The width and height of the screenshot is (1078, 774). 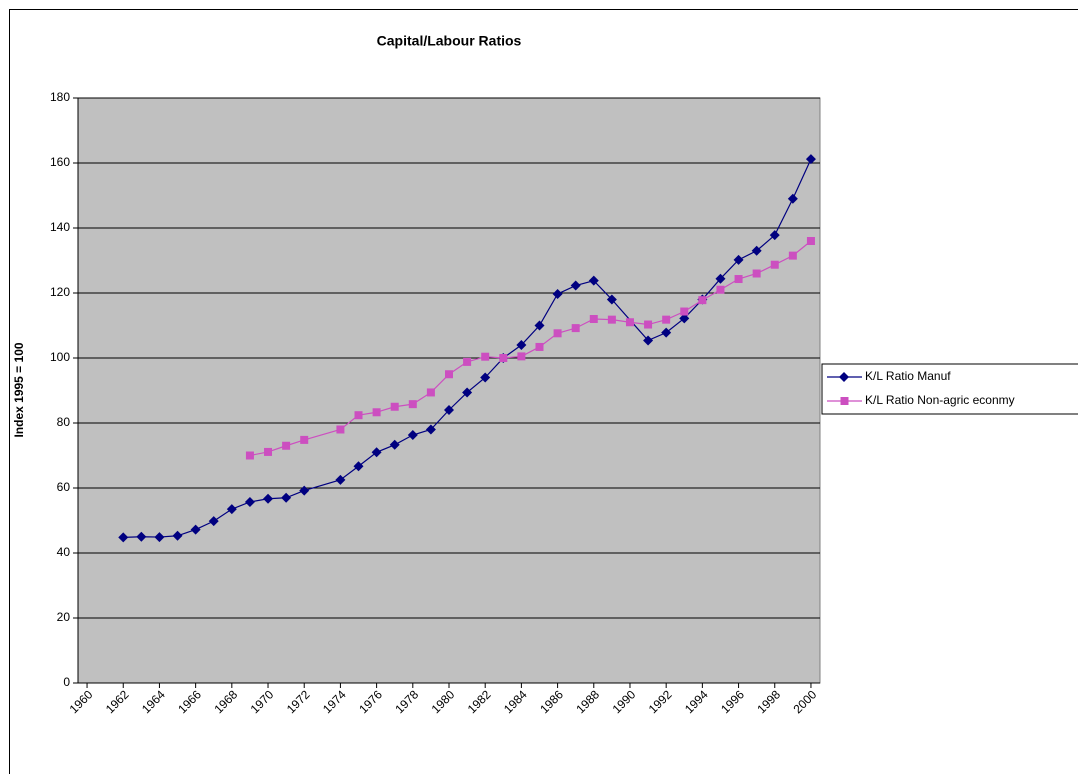 What do you see at coordinates (60, 357) in the screenshot?
I see `y-tick-label: 100` at bounding box center [60, 357].